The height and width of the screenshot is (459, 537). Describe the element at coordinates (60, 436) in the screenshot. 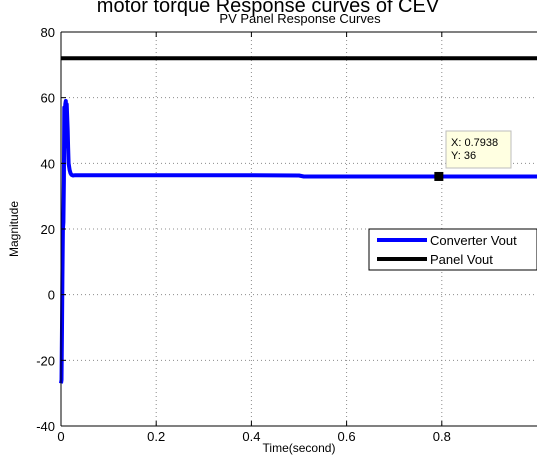

I see `x-tick-label: 0` at that location.